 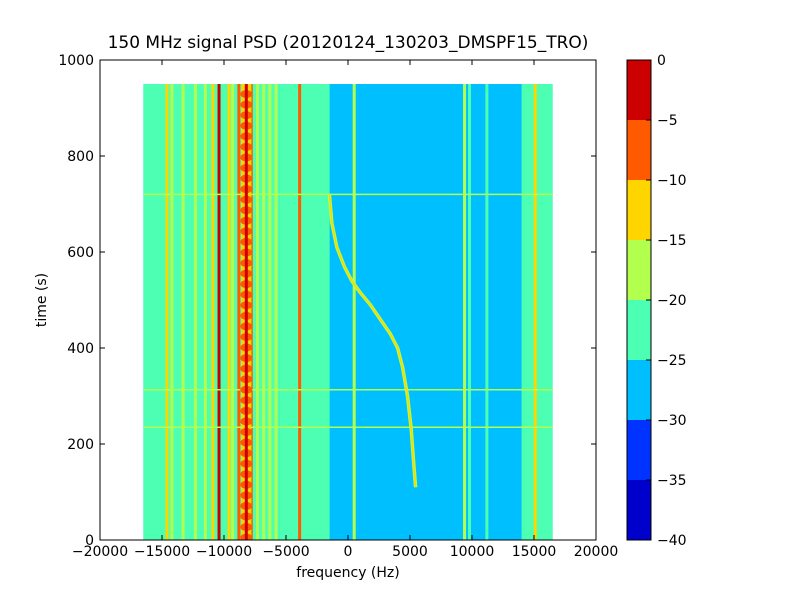 I want to click on colorbar-tick-label: 0, so click(x=661, y=61).